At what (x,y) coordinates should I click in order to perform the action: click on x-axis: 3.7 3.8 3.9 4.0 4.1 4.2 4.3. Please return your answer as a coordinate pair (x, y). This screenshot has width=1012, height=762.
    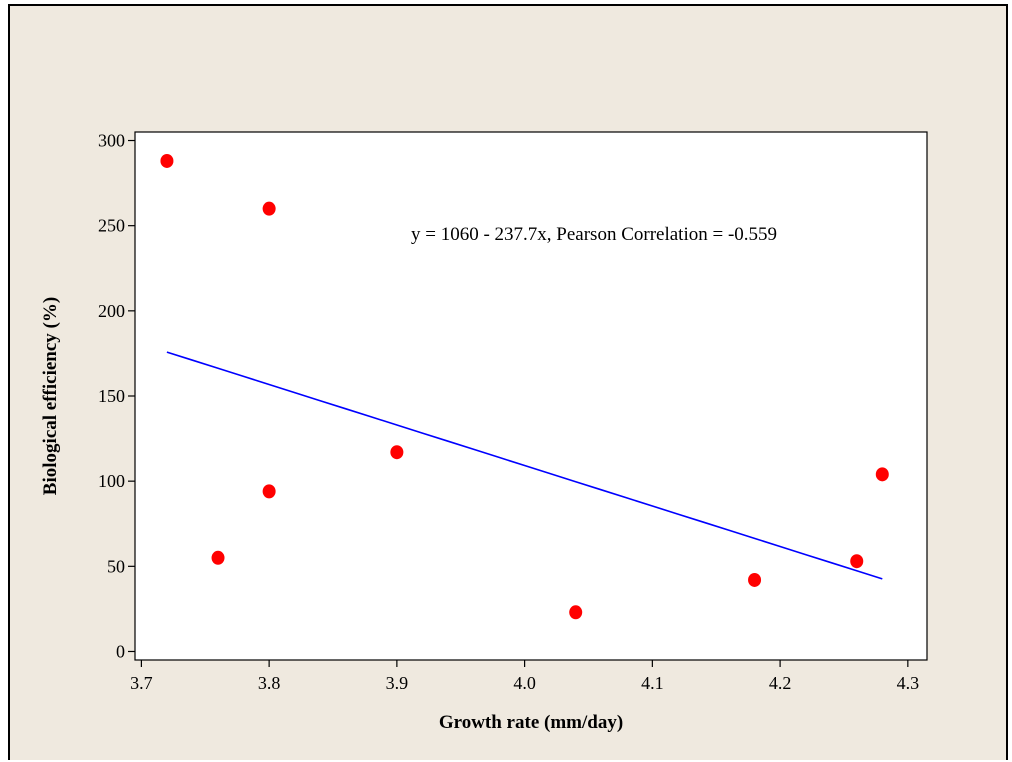
    Looking at the image, I should click on (524, 676).